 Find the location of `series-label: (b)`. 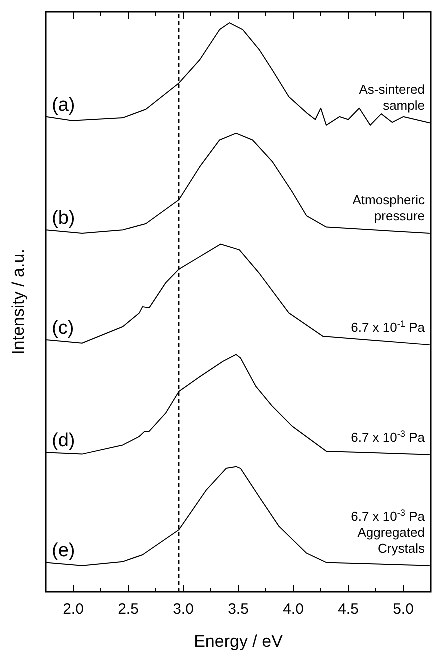

series-label: (b) is located at coordinates (64, 219).